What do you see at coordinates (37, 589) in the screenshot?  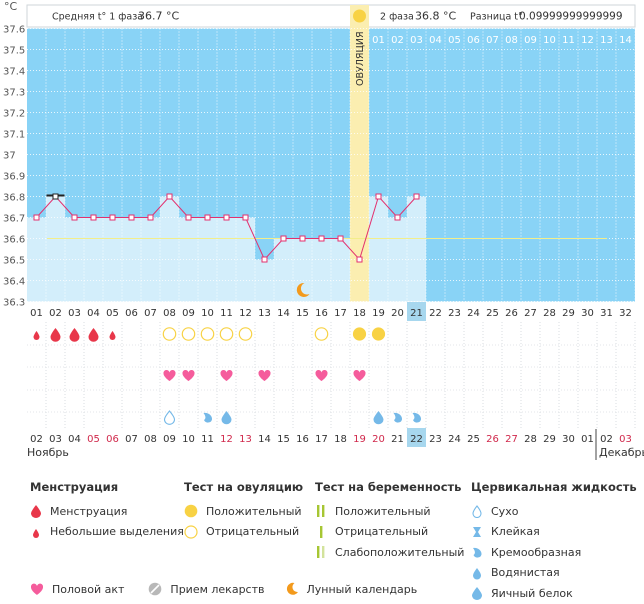 I see `heart-icon` at bounding box center [37, 589].